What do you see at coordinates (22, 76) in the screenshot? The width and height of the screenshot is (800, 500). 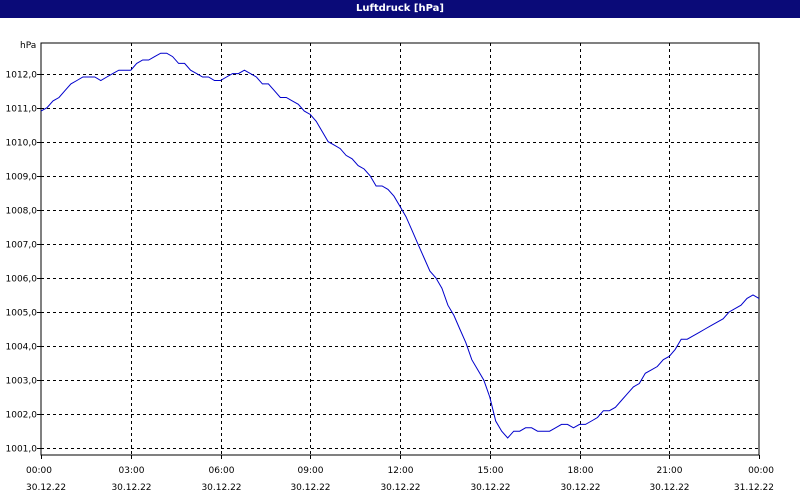 I see `y-tick-label: 1012,0` at bounding box center [22, 76].